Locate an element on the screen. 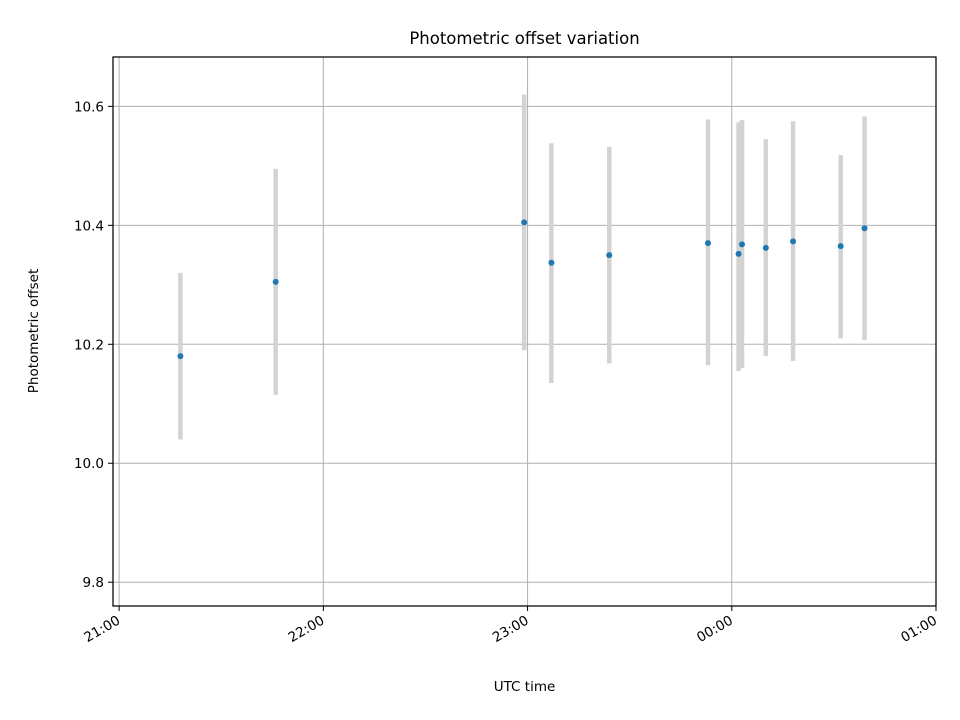 Image resolution: width=960 pixels, height=720 pixels. y-axis-label: Photometric offset is located at coordinates (34, 331).